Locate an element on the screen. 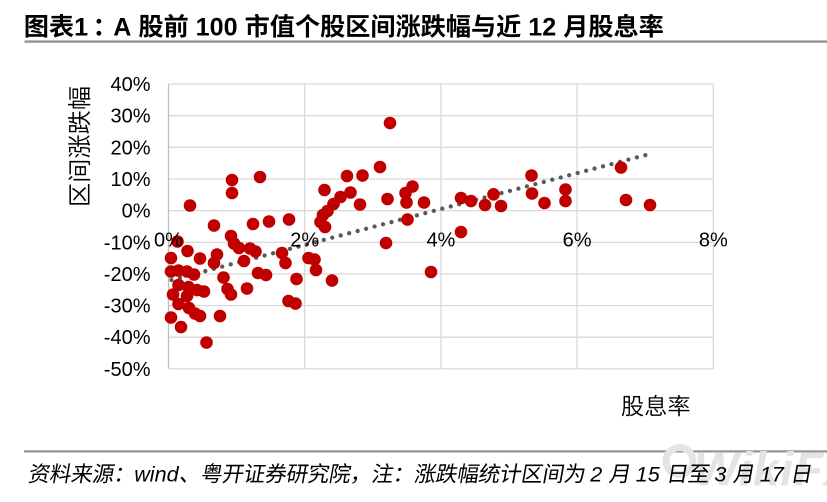  svg-text: 100 is located at coordinates (217, 27).